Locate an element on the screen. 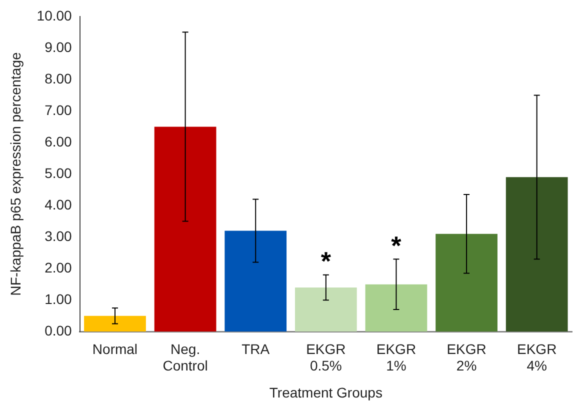  x-tick-label: EKGR 0.5% is located at coordinates (326, 357).